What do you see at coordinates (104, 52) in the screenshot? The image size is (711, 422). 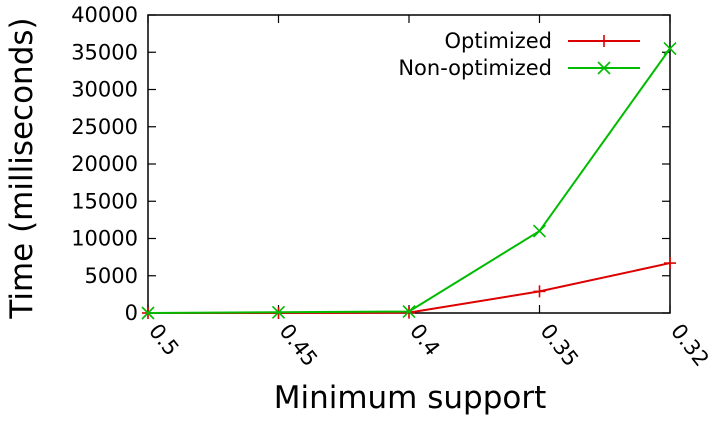 I see `y-tick-label: 35000` at bounding box center [104, 52].